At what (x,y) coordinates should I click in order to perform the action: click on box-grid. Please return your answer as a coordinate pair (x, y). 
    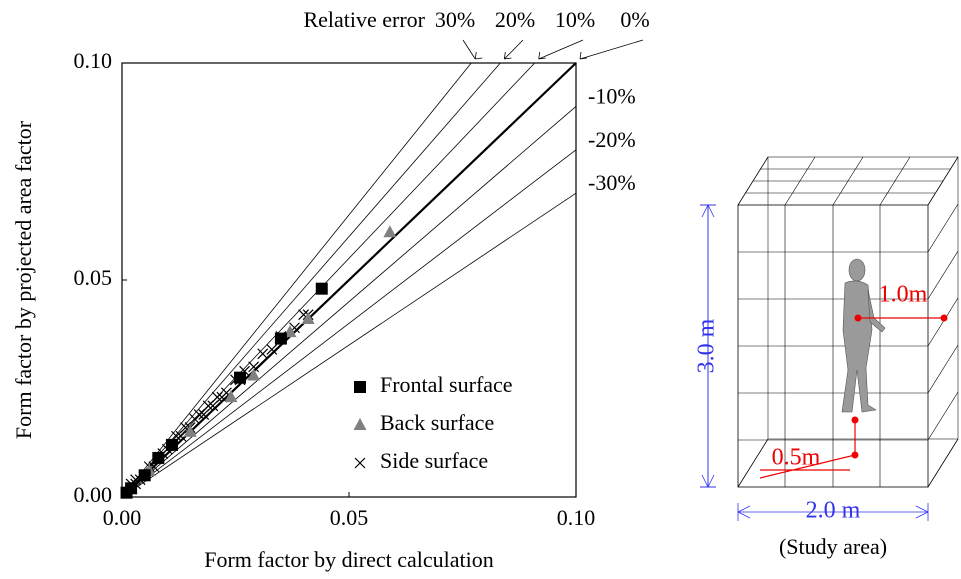
    Looking at the image, I should click on (848, 321).